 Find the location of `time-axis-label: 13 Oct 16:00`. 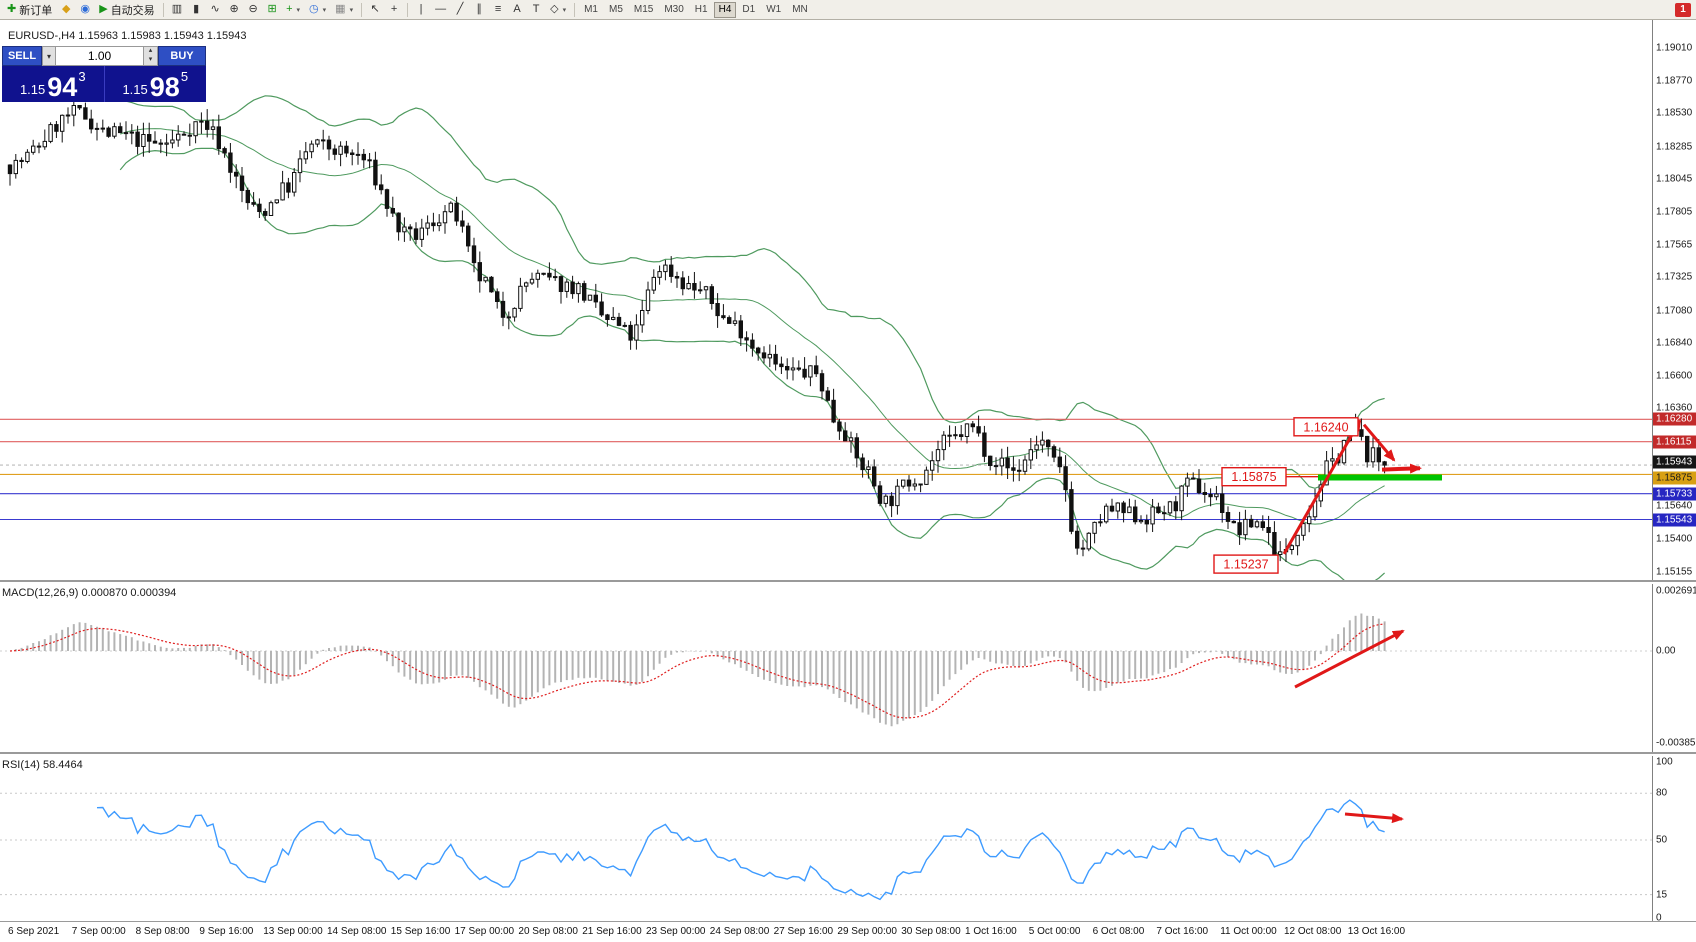

time-axis-label: 13 Oct 16:00 is located at coordinates (1376, 931).